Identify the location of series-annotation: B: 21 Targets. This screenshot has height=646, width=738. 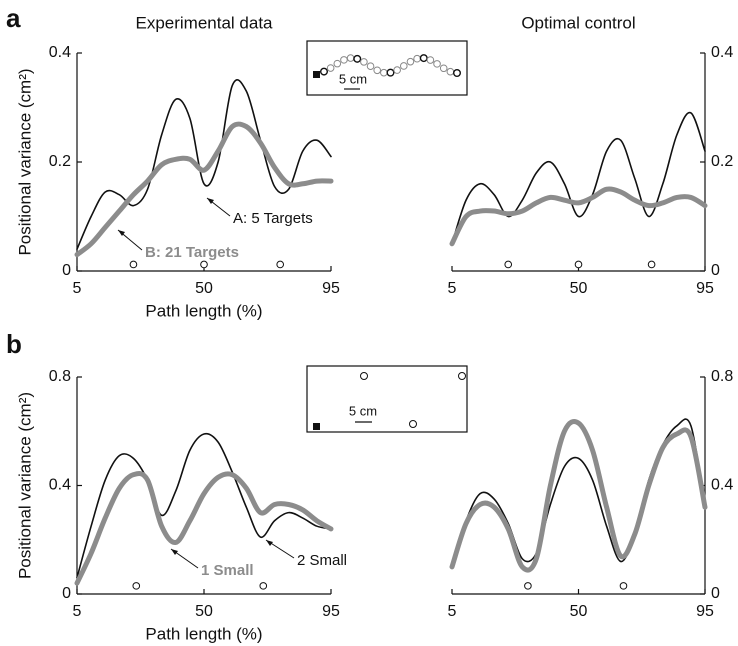
(192, 252).